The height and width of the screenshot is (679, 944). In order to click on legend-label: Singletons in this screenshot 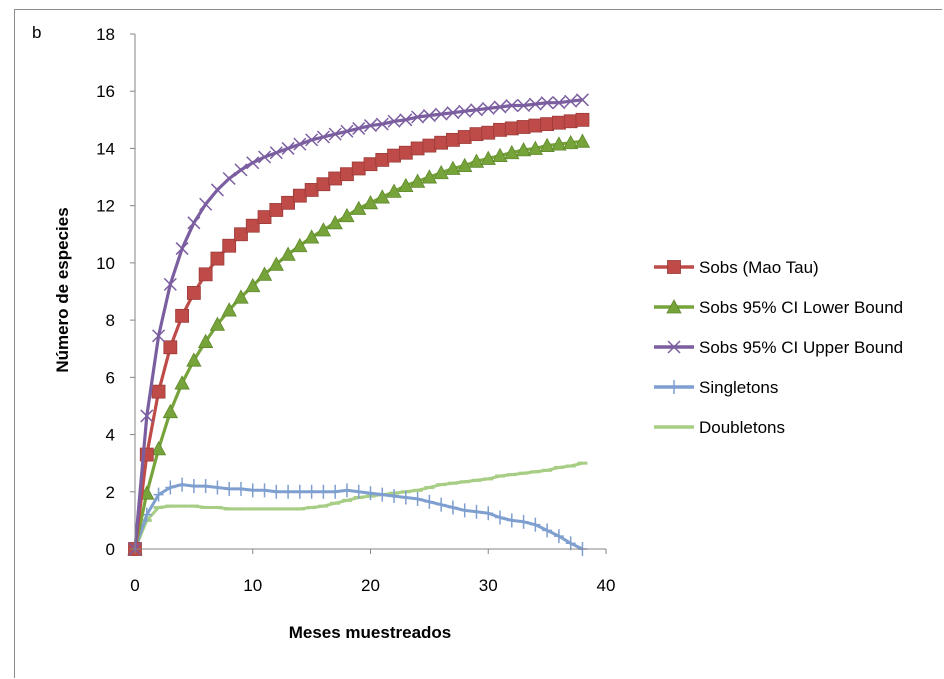, I will do `click(738, 387)`.